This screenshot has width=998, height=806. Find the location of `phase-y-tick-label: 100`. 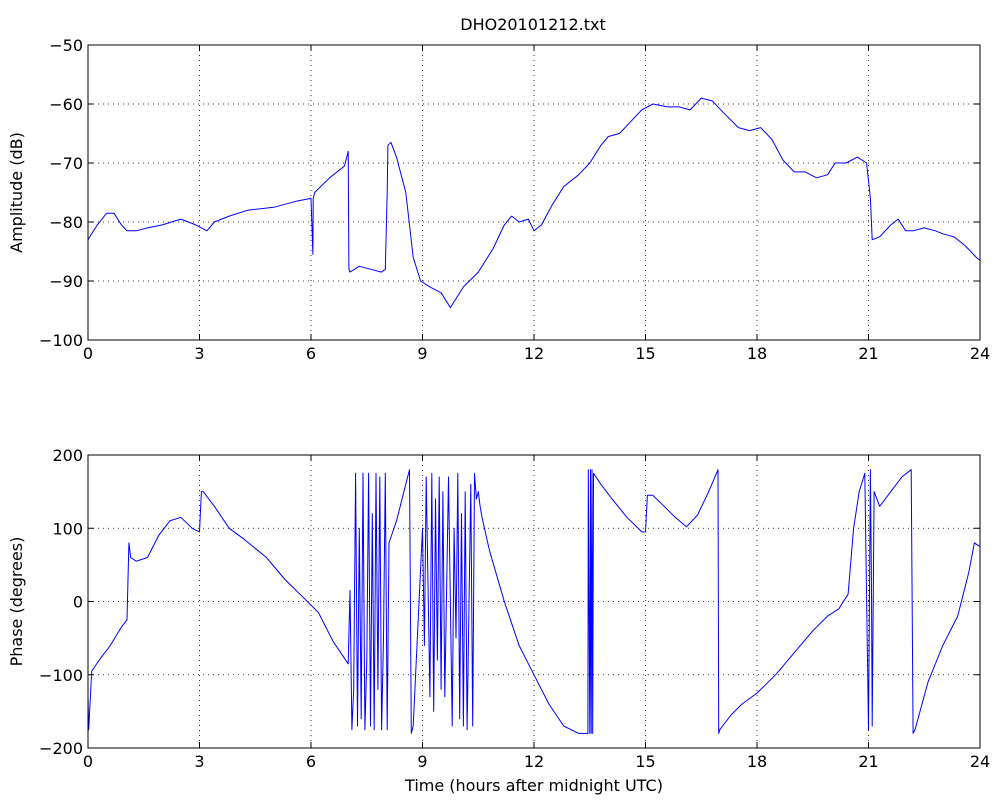

phase-y-tick-label: 100 is located at coordinates (67, 528).